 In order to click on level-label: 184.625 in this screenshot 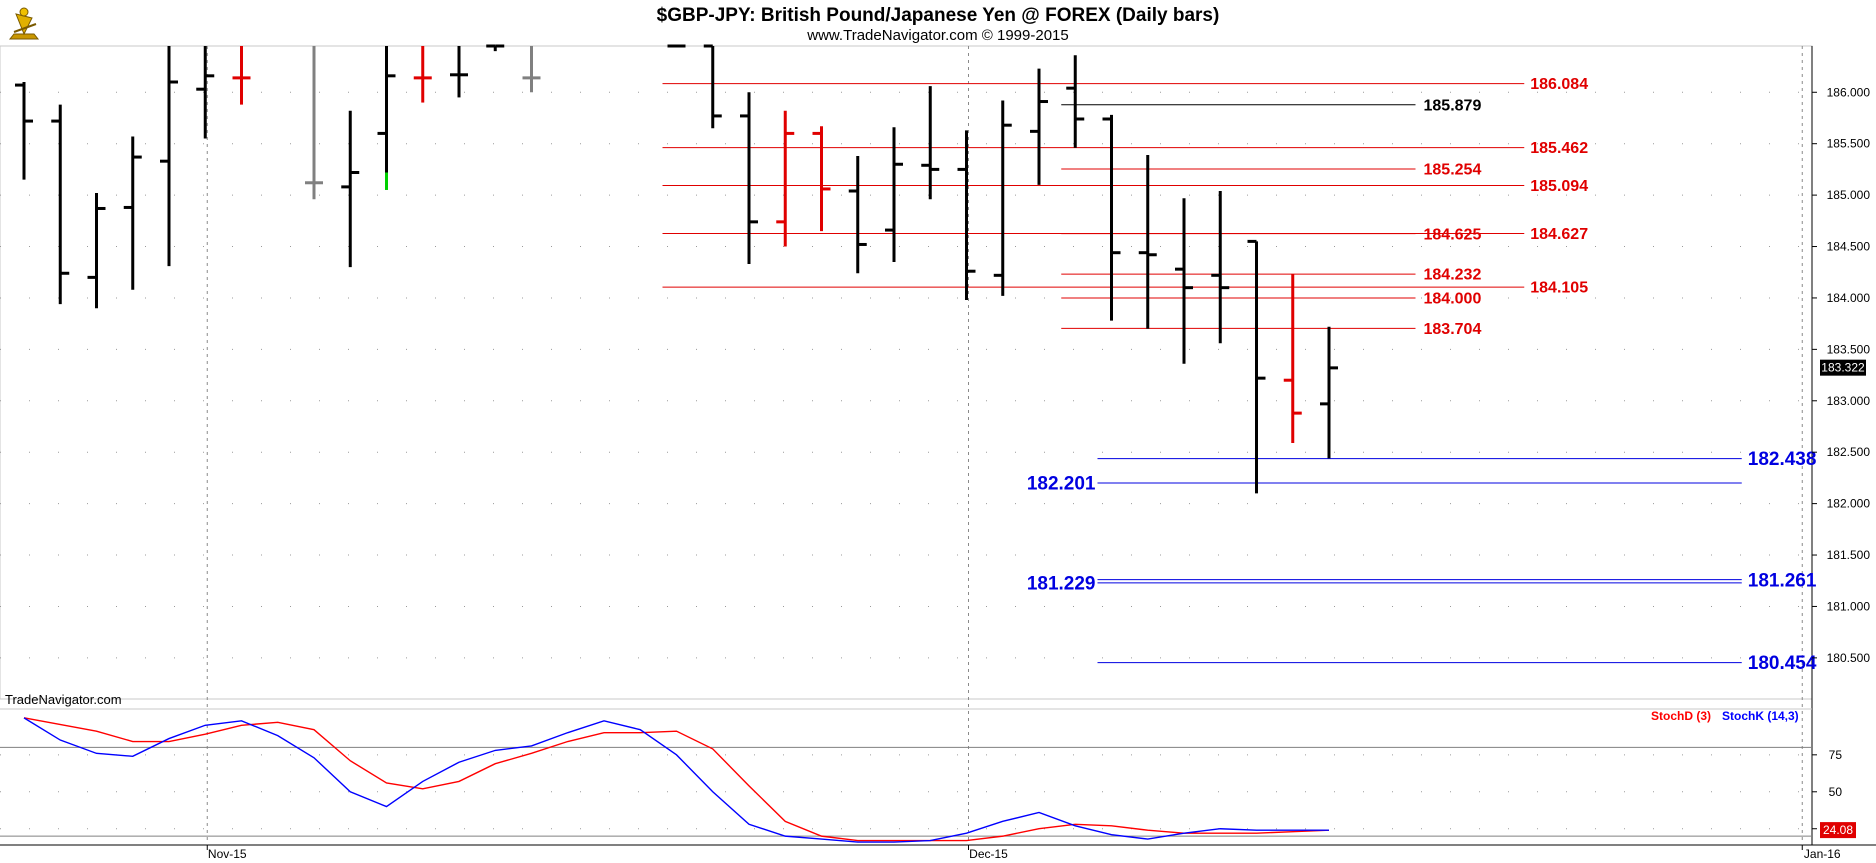, I will do `click(1453, 234)`.